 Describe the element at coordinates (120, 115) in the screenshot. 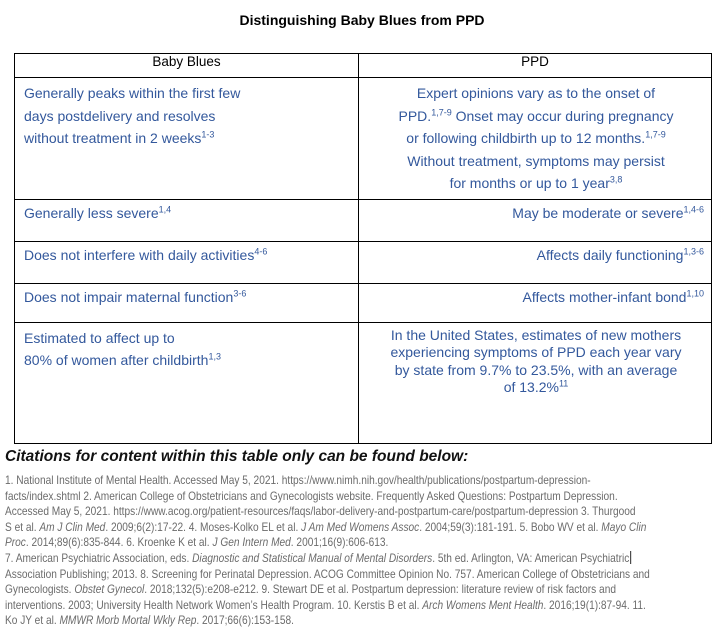

I see `cell-line: days postdelivery and resolves` at that location.